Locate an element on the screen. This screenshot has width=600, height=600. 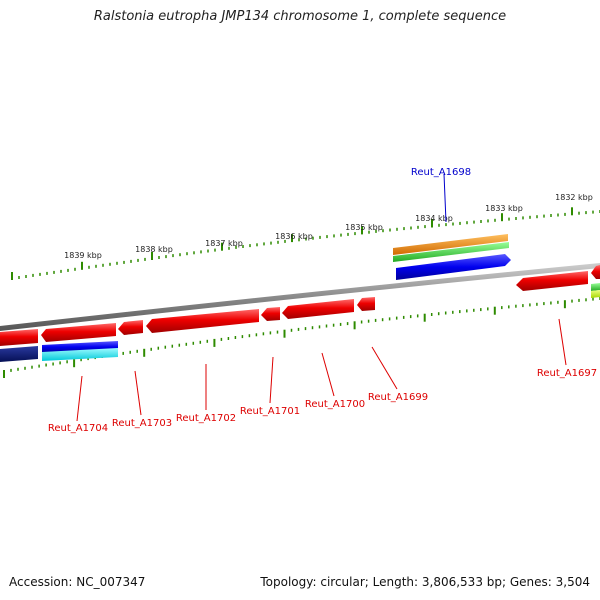
scale-label-1832: 1832 kbp is located at coordinates (574, 197).